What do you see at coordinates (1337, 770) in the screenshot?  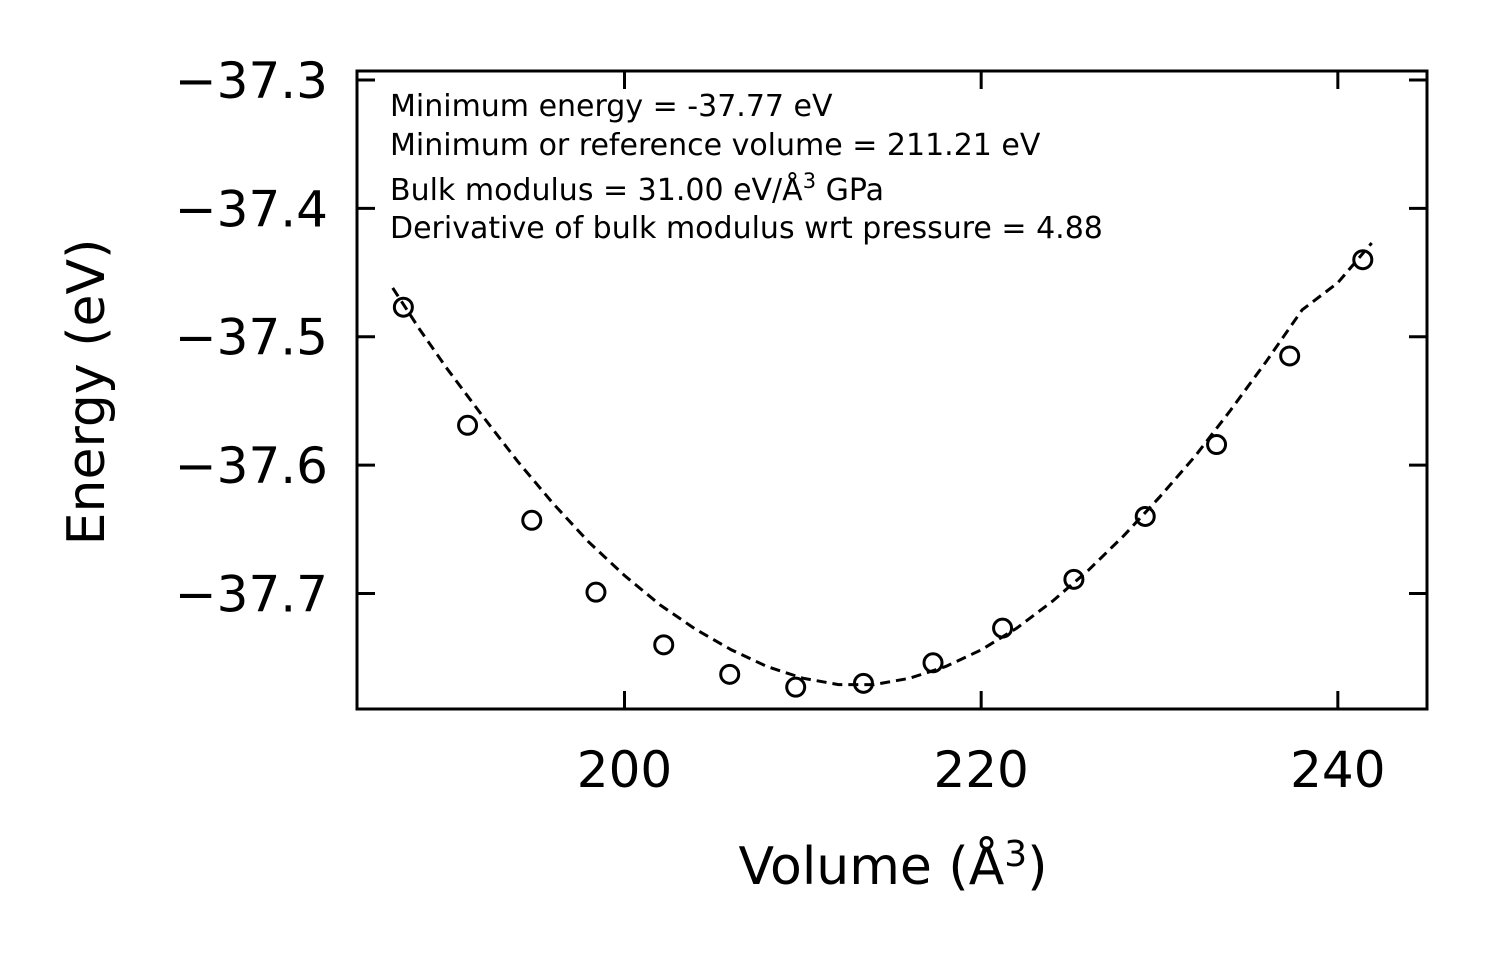 I see `x-tick-label: 240` at bounding box center [1337, 770].